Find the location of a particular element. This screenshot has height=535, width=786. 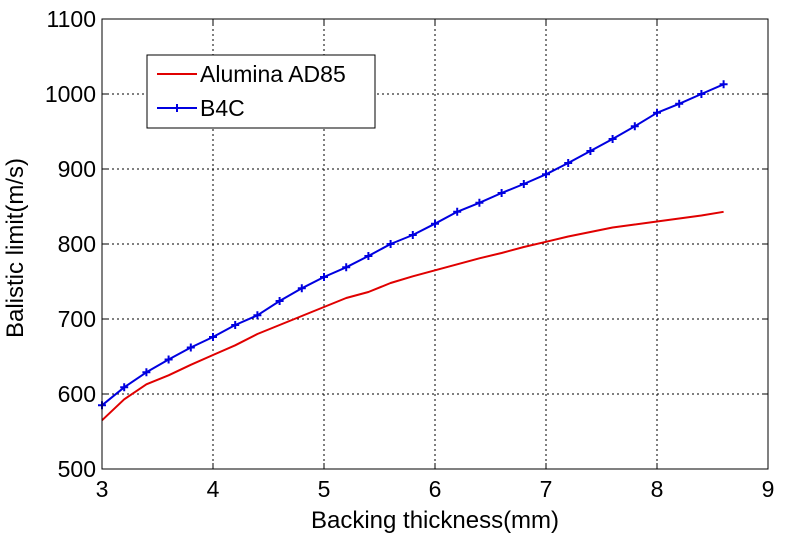

legend: Alumina AD85 B4C is located at coordinates (261, 91).